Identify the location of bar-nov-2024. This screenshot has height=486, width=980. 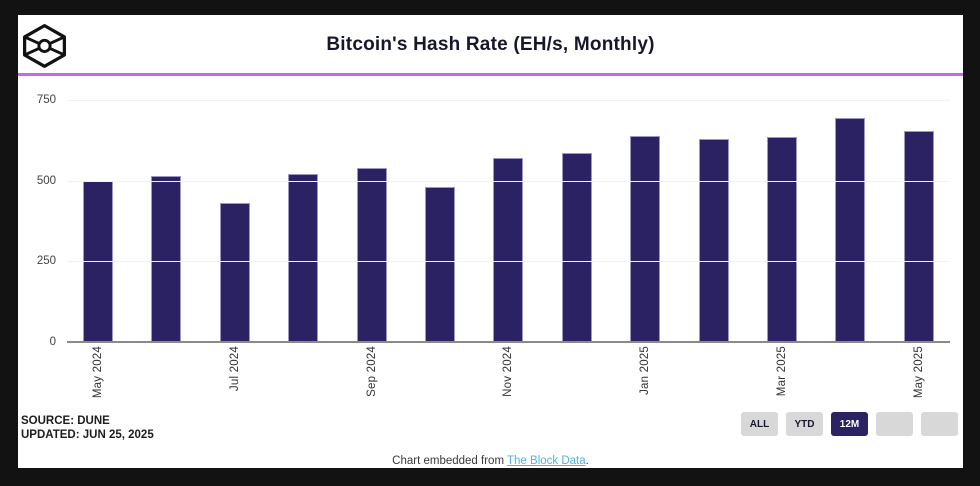
(508, 250).